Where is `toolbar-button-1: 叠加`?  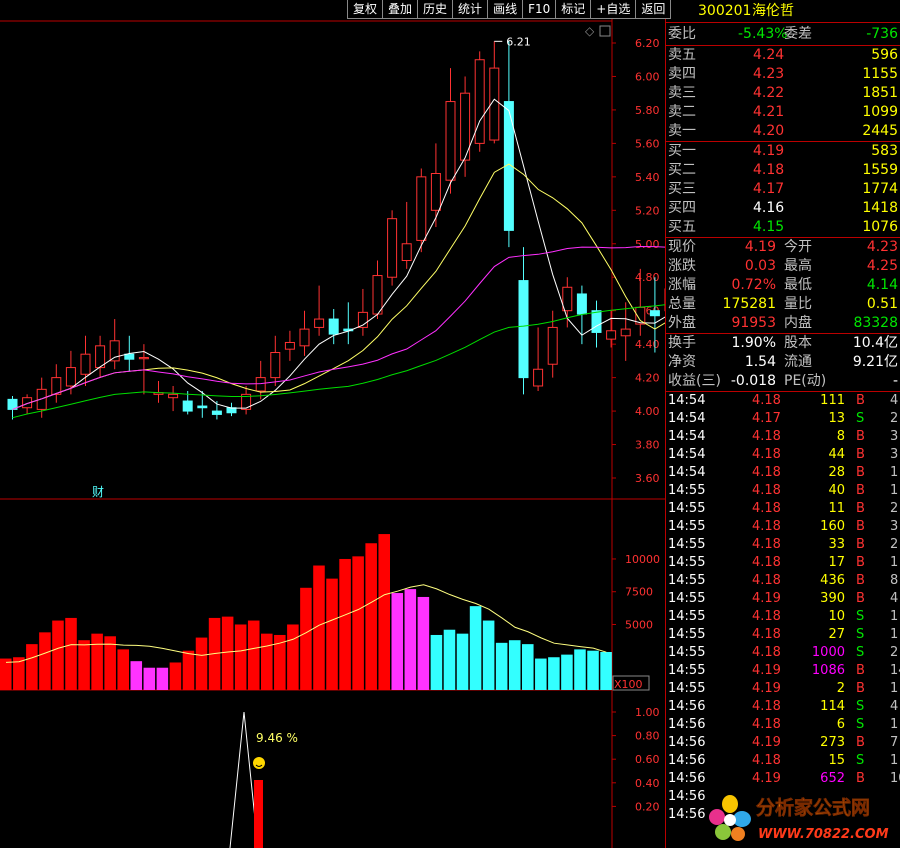
toolbar-button-1: 叠加 is located at coordinates (400, 9).